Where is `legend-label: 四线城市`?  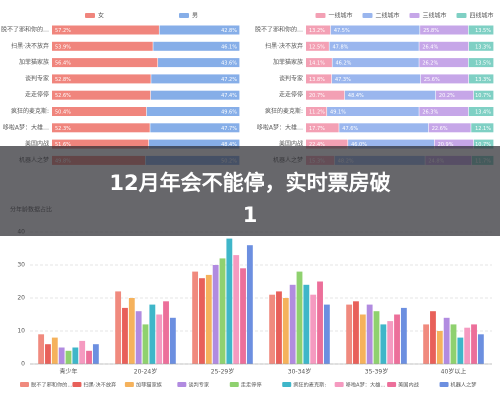
legend-label: 四线城市 is located at coordinates (482, 16).